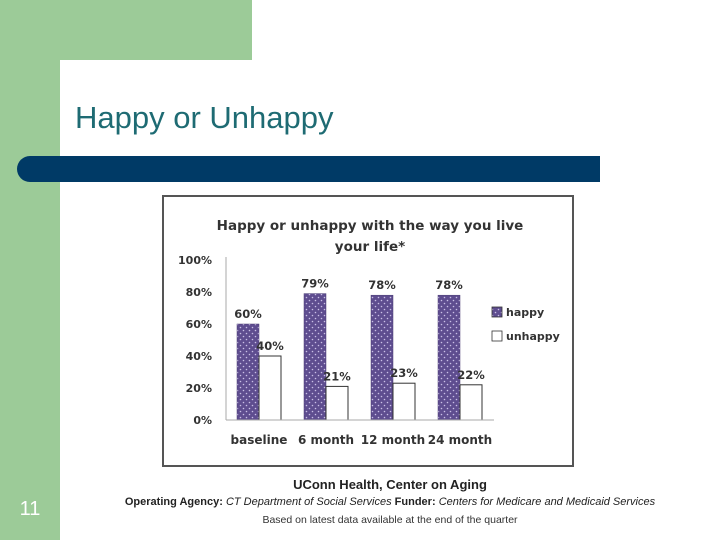  Describe the element at coordinates (173, 502) in the screenshot. I see `agency-label: Operating Agency:` at that location.